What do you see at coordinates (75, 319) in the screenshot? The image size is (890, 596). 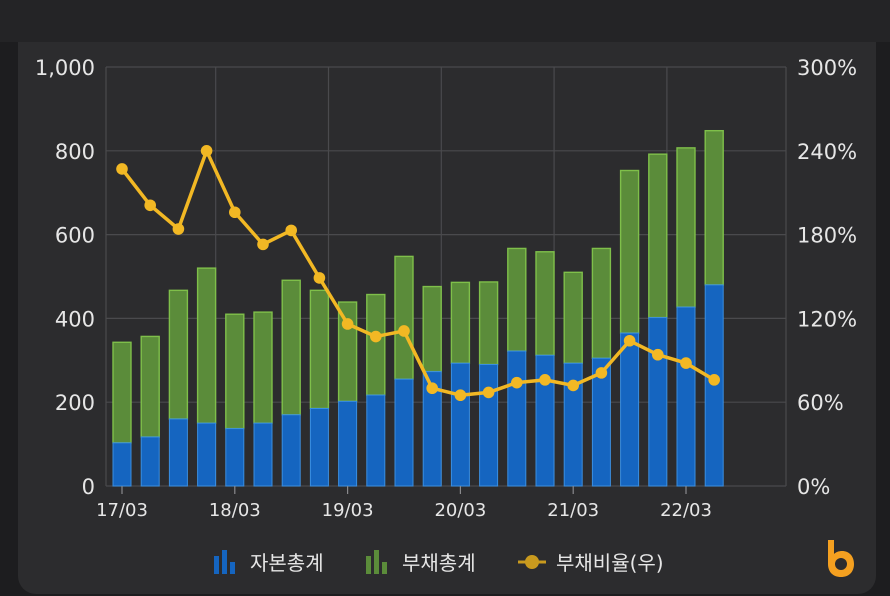 I see `y-left-tick-label: 400` at bounding box center [75, 319].